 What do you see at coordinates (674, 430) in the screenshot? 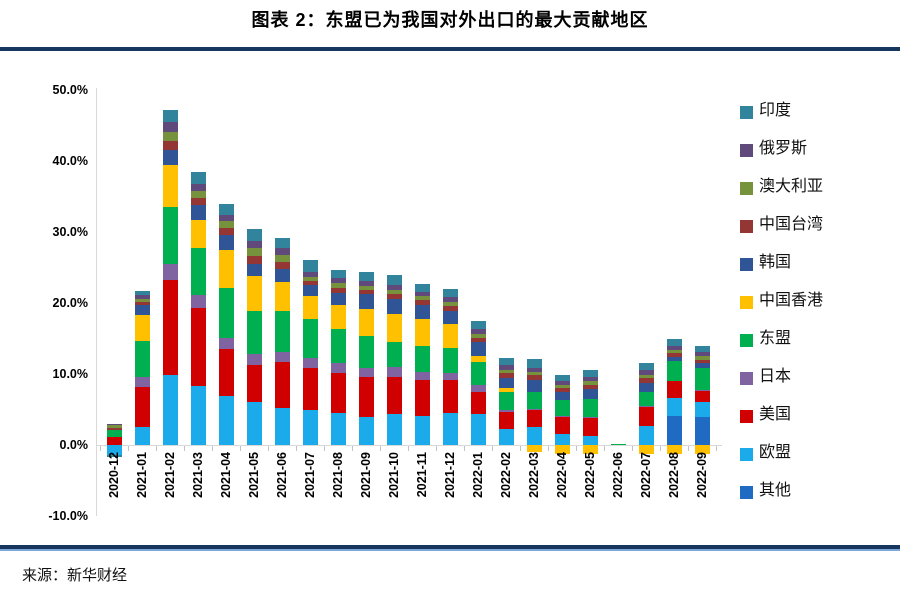
I see `bar-segment-其他` at bounding box center [674, 430].